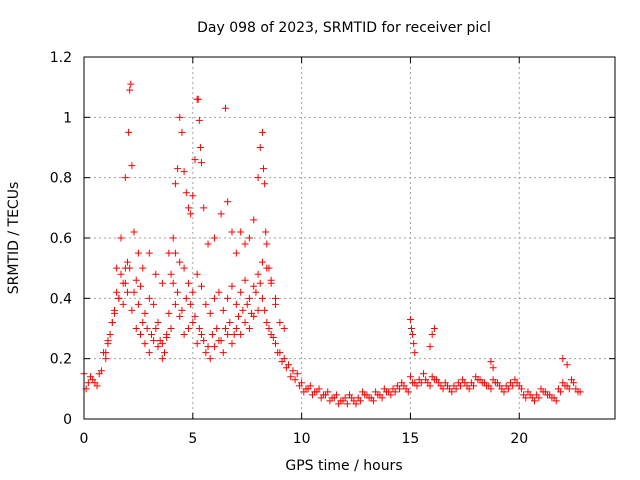  What do you see at coordinates (61, 179) in the screenshot?
I see `y-tick-label: 0.8` at bounding box center [61, 179].